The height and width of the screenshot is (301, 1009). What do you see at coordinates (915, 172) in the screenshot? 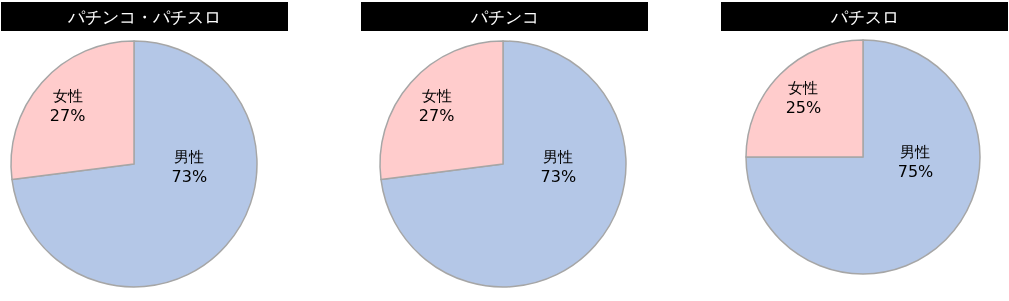
I see `data-label: 75%` at bounding box center [915, 172].